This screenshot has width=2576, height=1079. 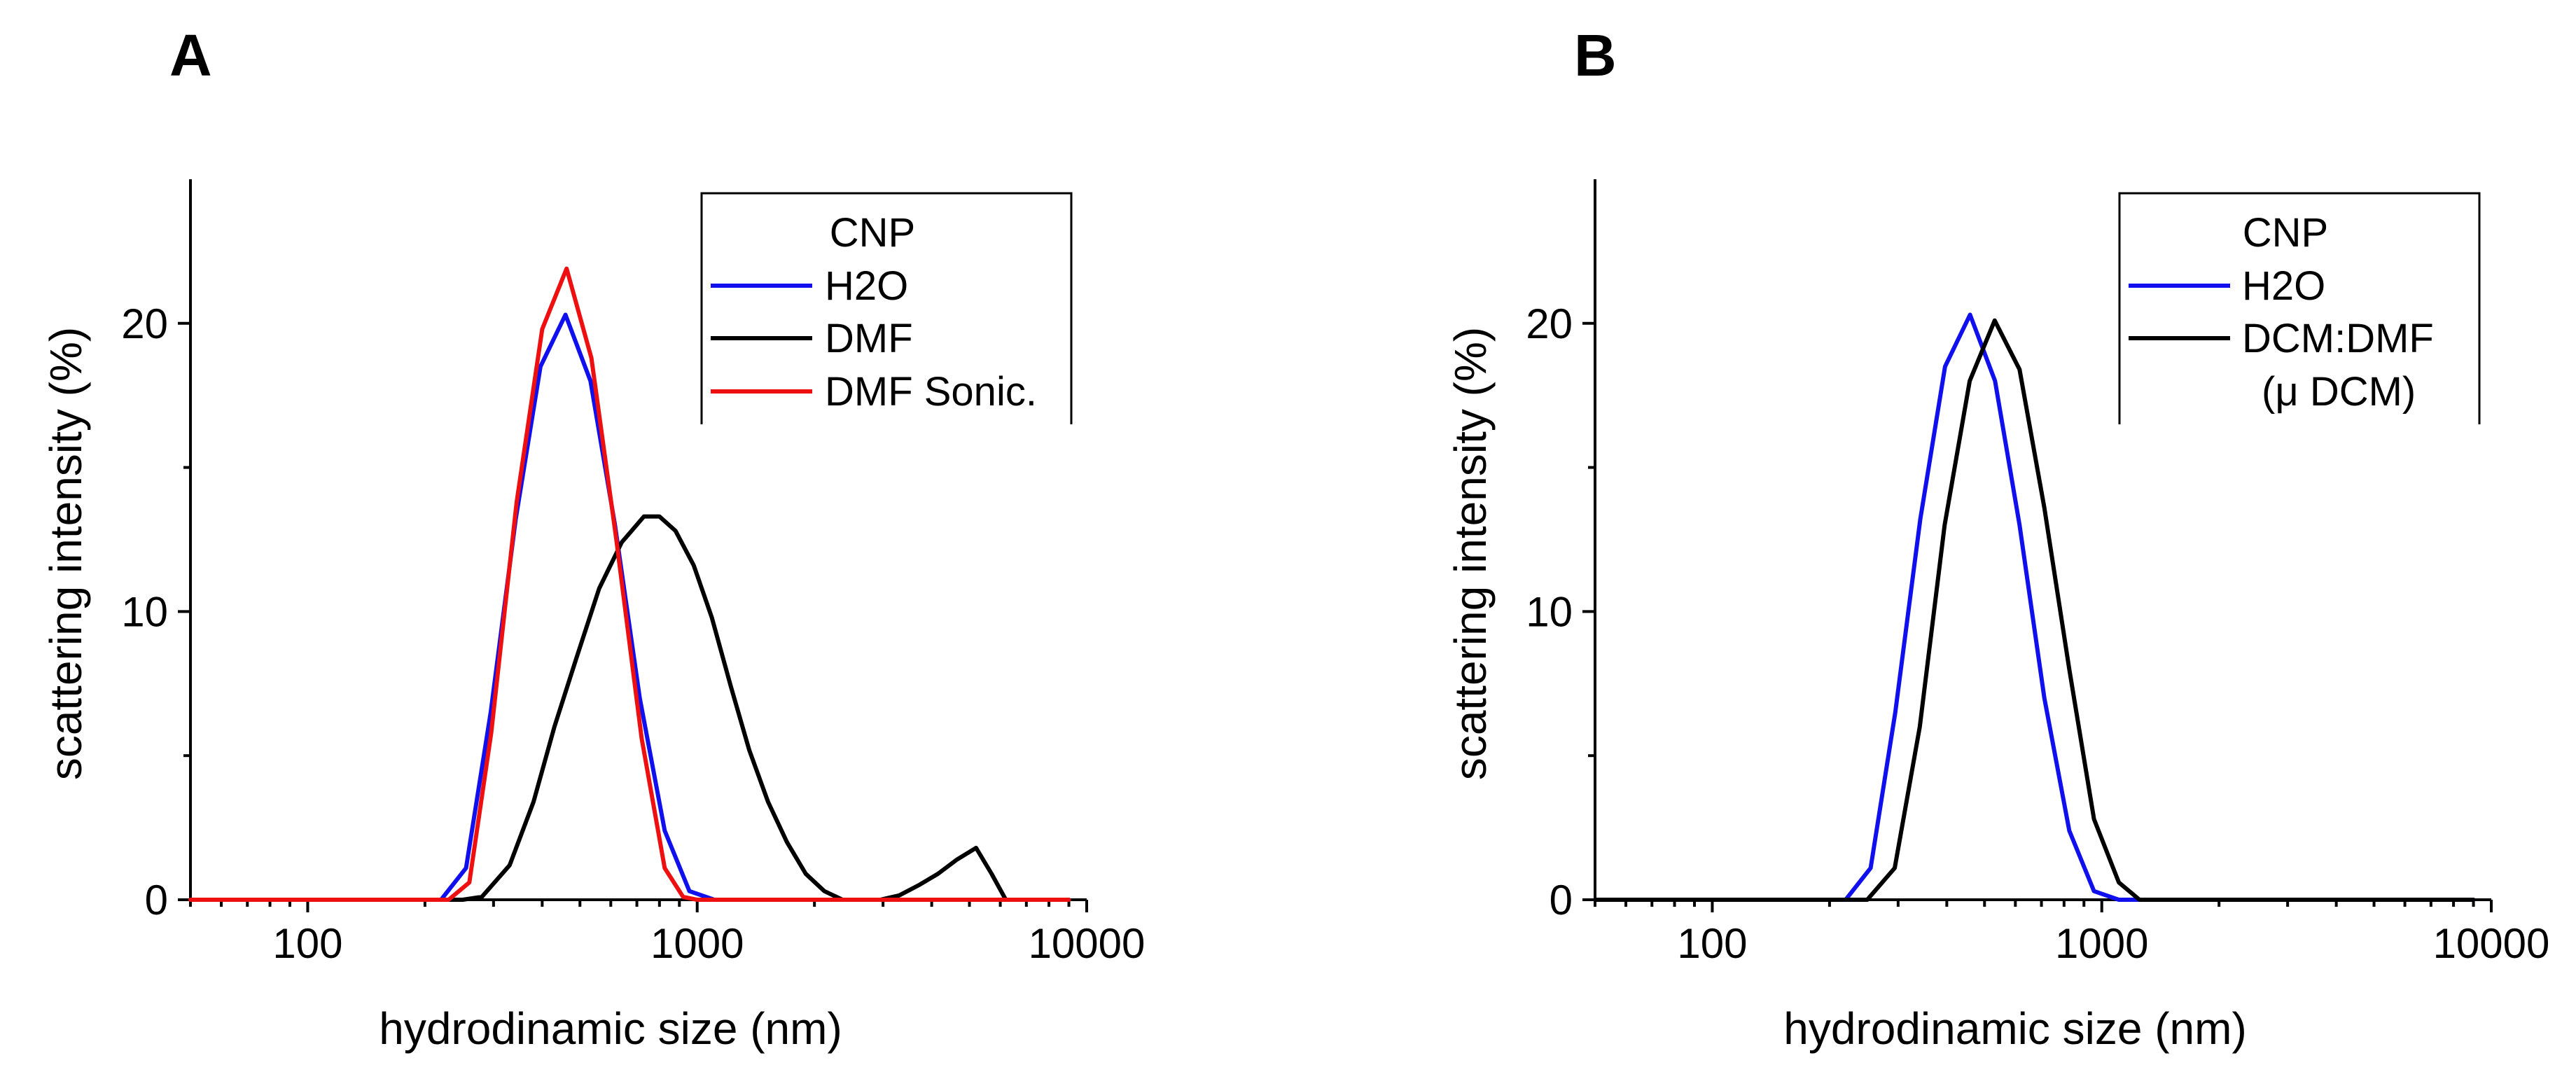 What do you see at coordinates (869, 338) in the screenshot?
I see `legend-label: DMF` at bounding box center [869, 338].